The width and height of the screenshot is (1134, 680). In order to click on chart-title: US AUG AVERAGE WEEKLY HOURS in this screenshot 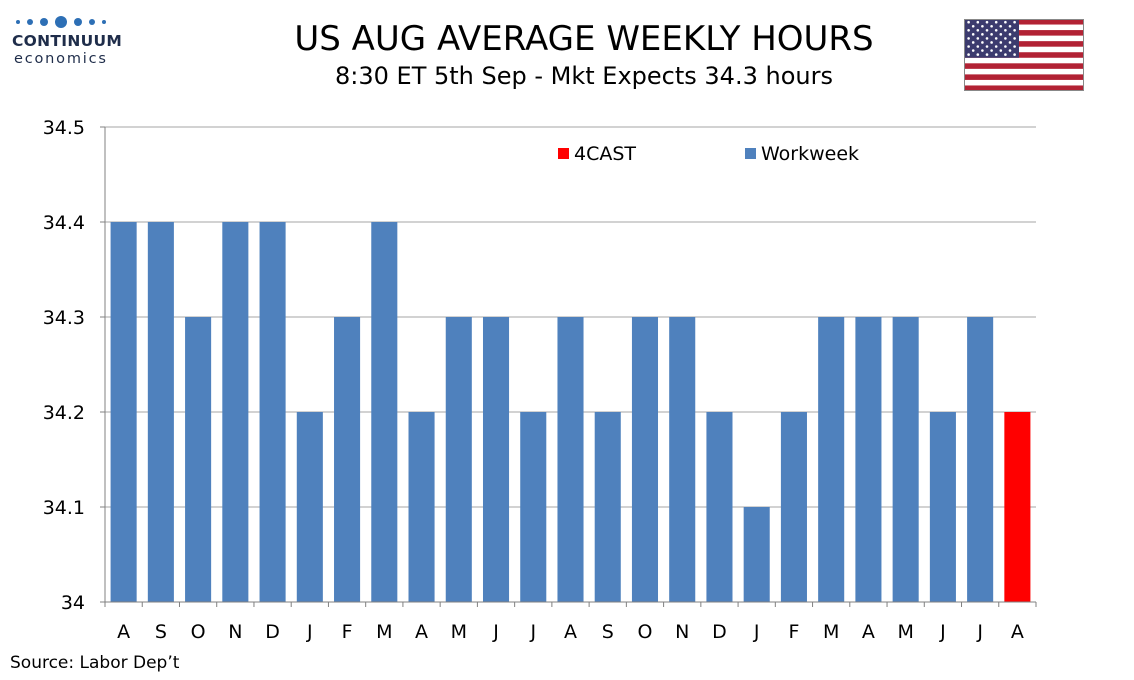, I will do `click(584, 39)`.